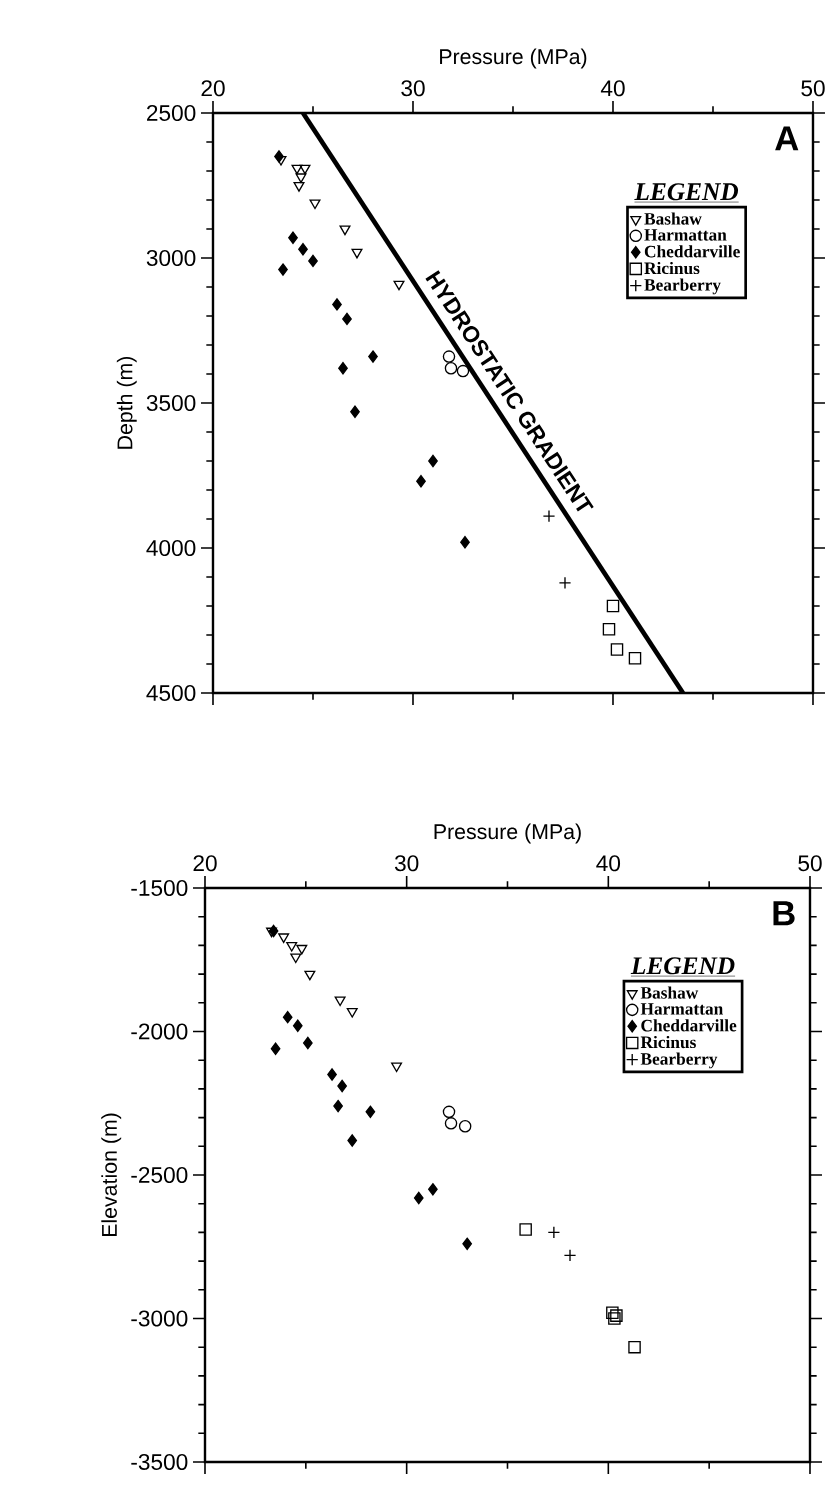 This screenshot has width=830, height=1486. What do you see at coordinates (159, 1031) in the screenshot?
I see `y-tick-label: -2000` at bounding box center [159, 1031].